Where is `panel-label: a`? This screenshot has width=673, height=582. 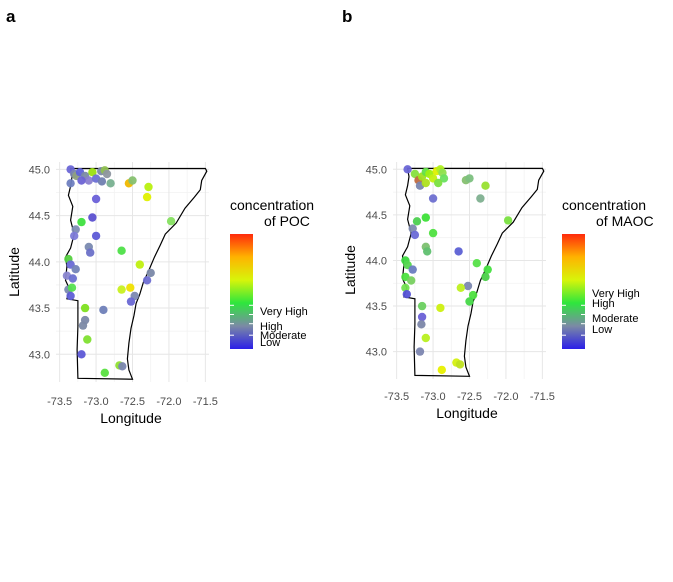
panel-label: a is located at coordinates (11, 16).